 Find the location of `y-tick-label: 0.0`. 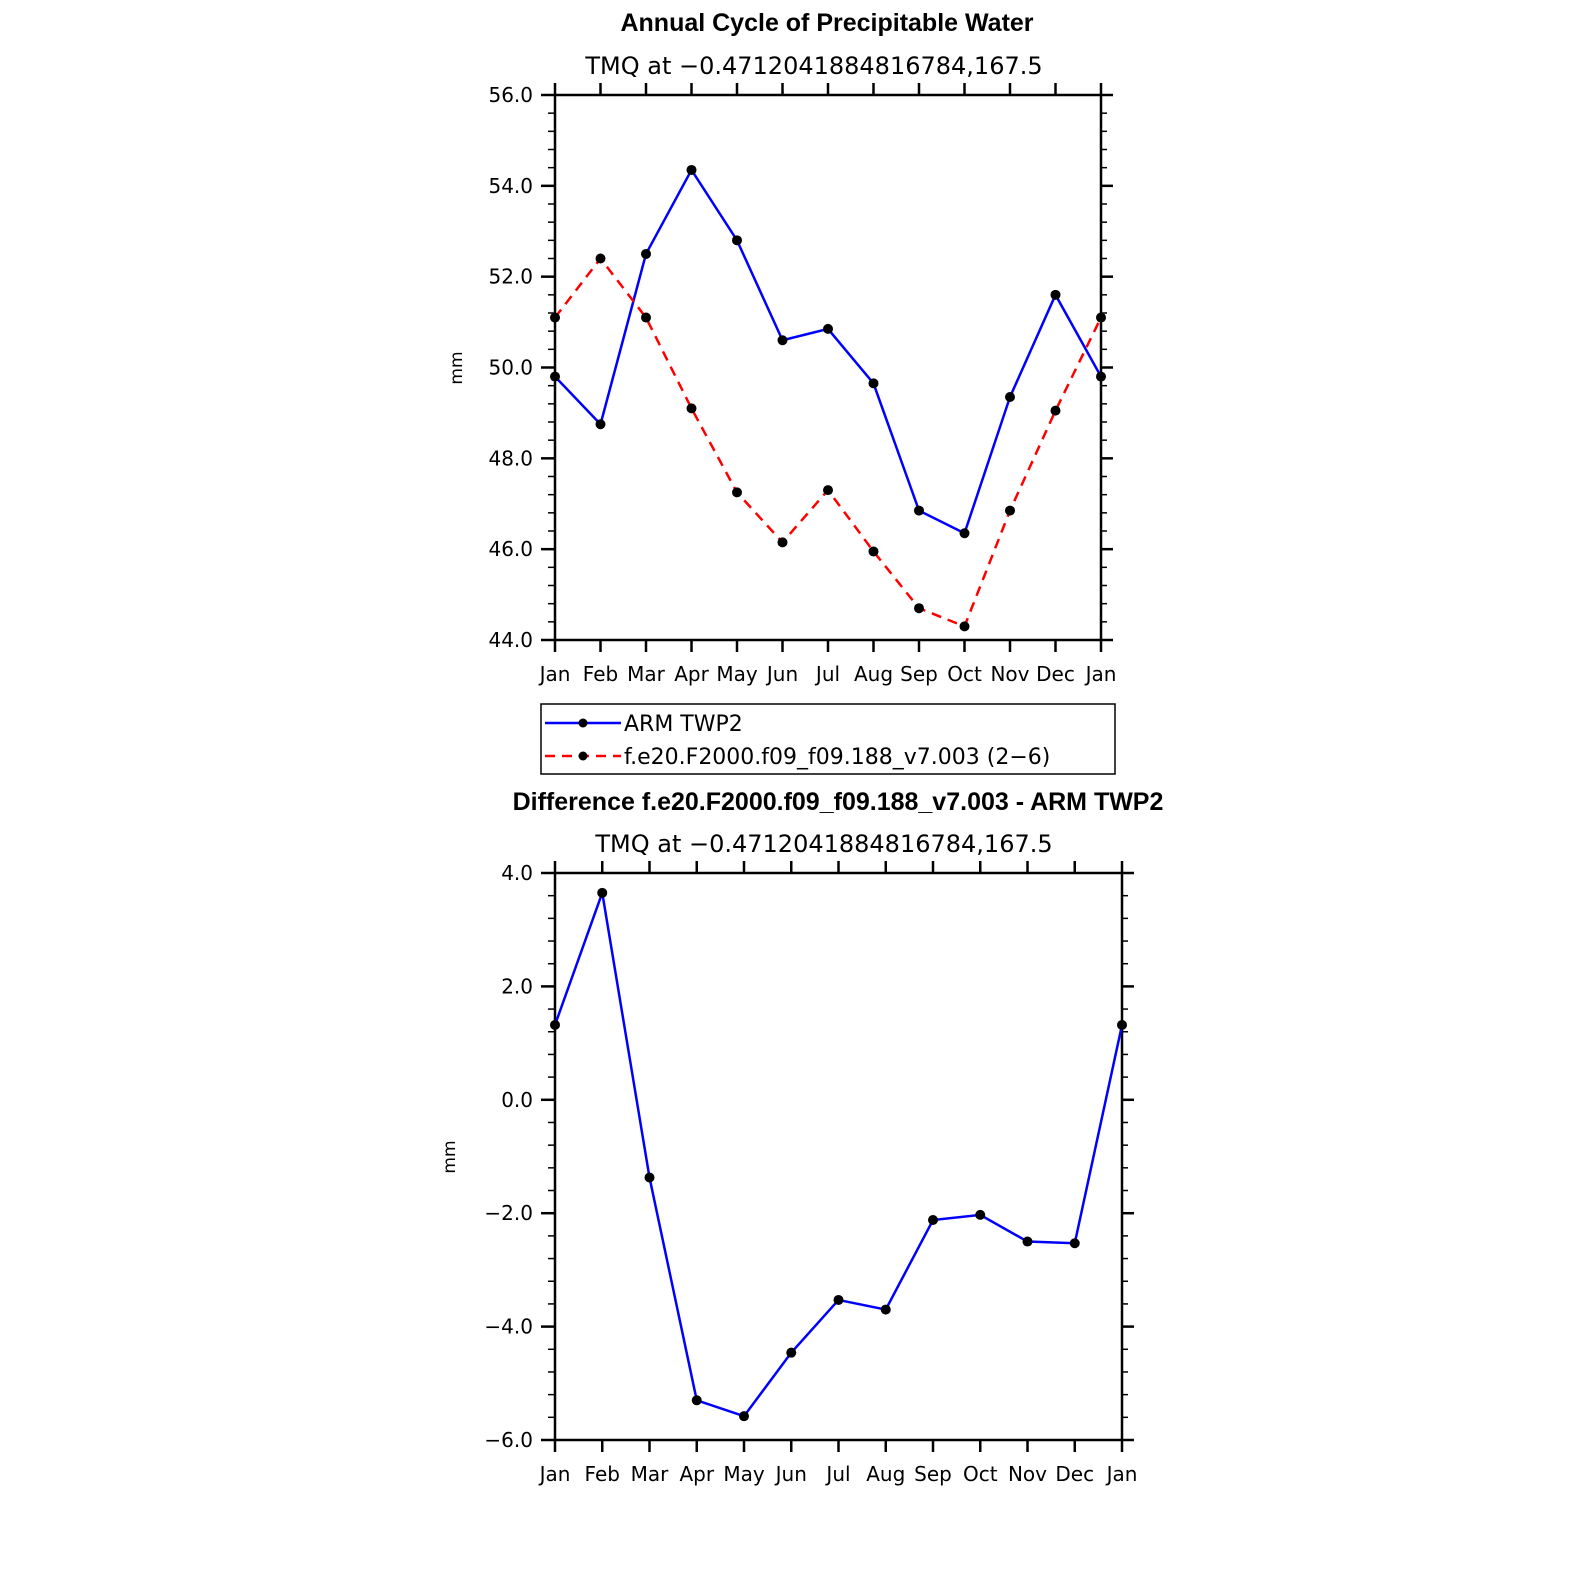

y-tick-label: 0.0 is located at coordinates (517, 1100).